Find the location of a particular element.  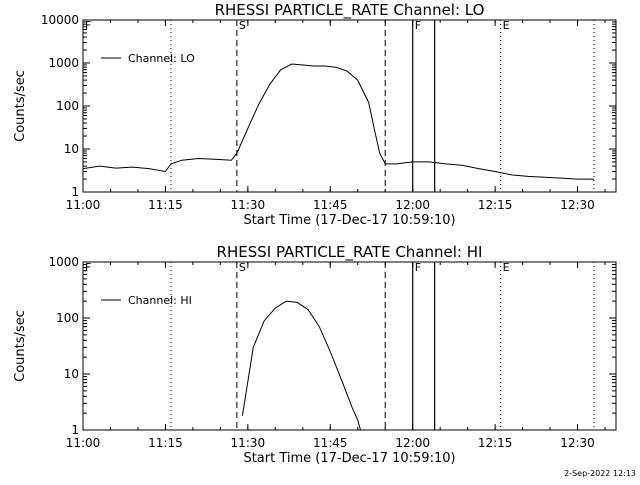

chart-title: RHESSI PARTICLE_RATE Channel: HI is located at coordinates (350, 252).